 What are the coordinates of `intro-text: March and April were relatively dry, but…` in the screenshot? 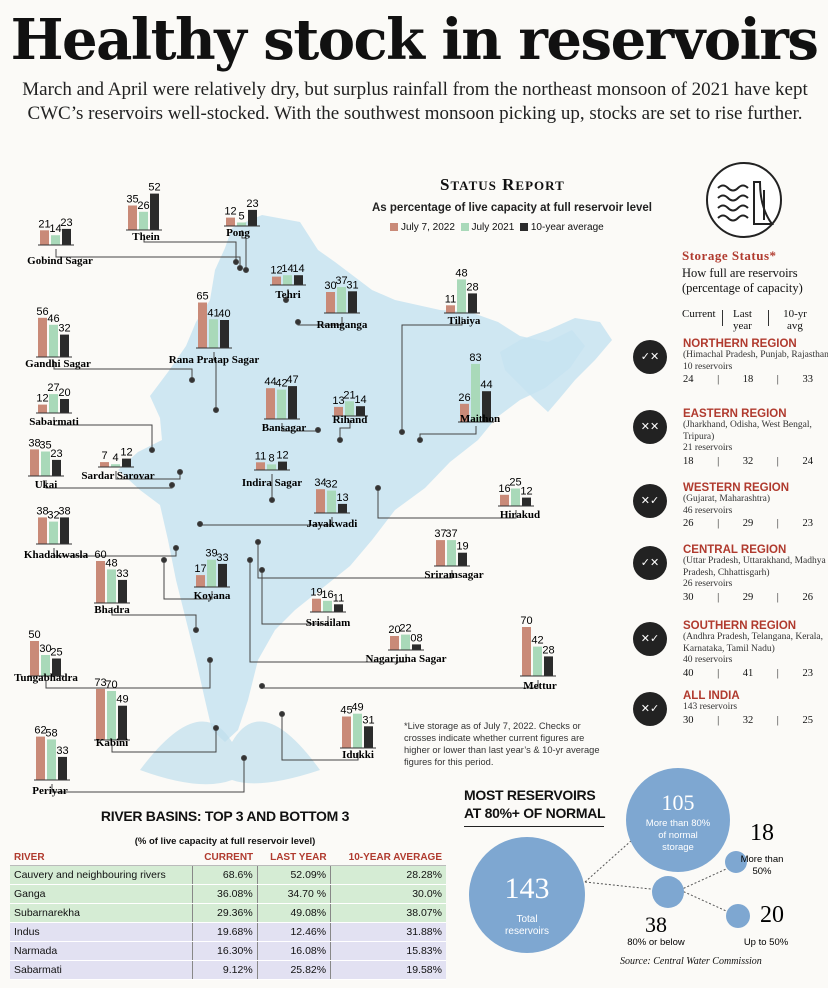 It's located at (415, 101).